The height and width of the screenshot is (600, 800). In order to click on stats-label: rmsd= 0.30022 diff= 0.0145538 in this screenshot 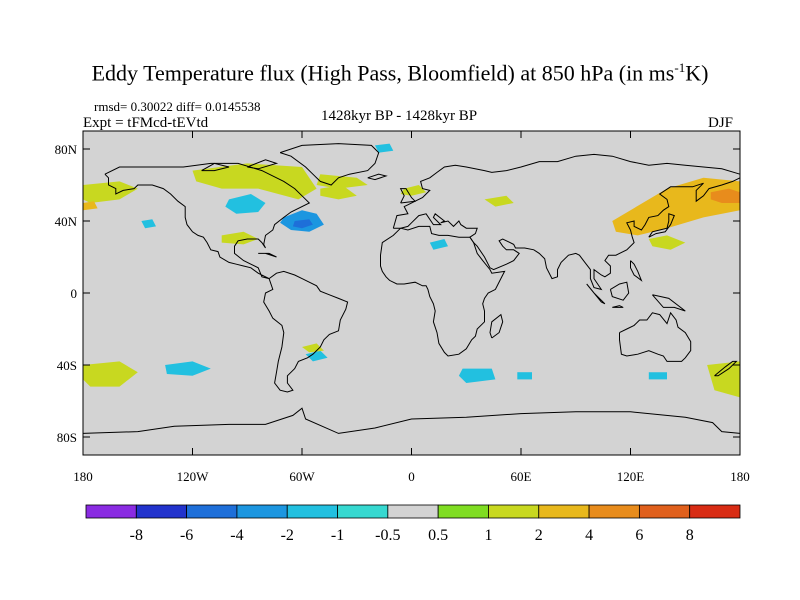, I will do `click(177, 106)`.